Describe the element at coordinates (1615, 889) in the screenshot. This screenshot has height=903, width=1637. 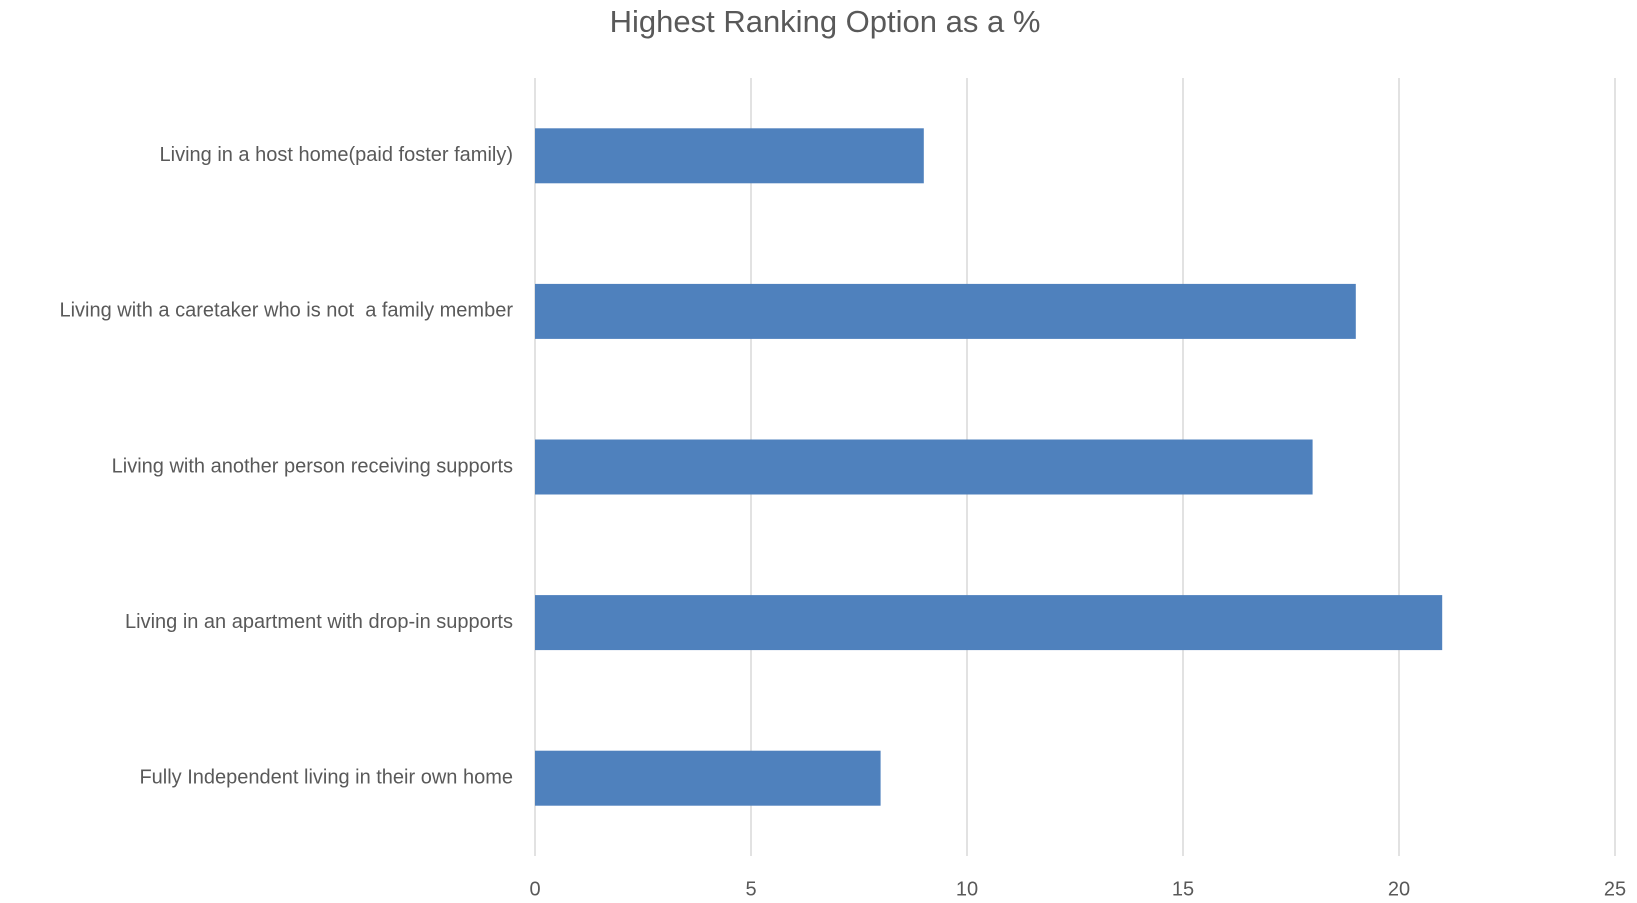
I see `x-tick-label: 25` at that location.